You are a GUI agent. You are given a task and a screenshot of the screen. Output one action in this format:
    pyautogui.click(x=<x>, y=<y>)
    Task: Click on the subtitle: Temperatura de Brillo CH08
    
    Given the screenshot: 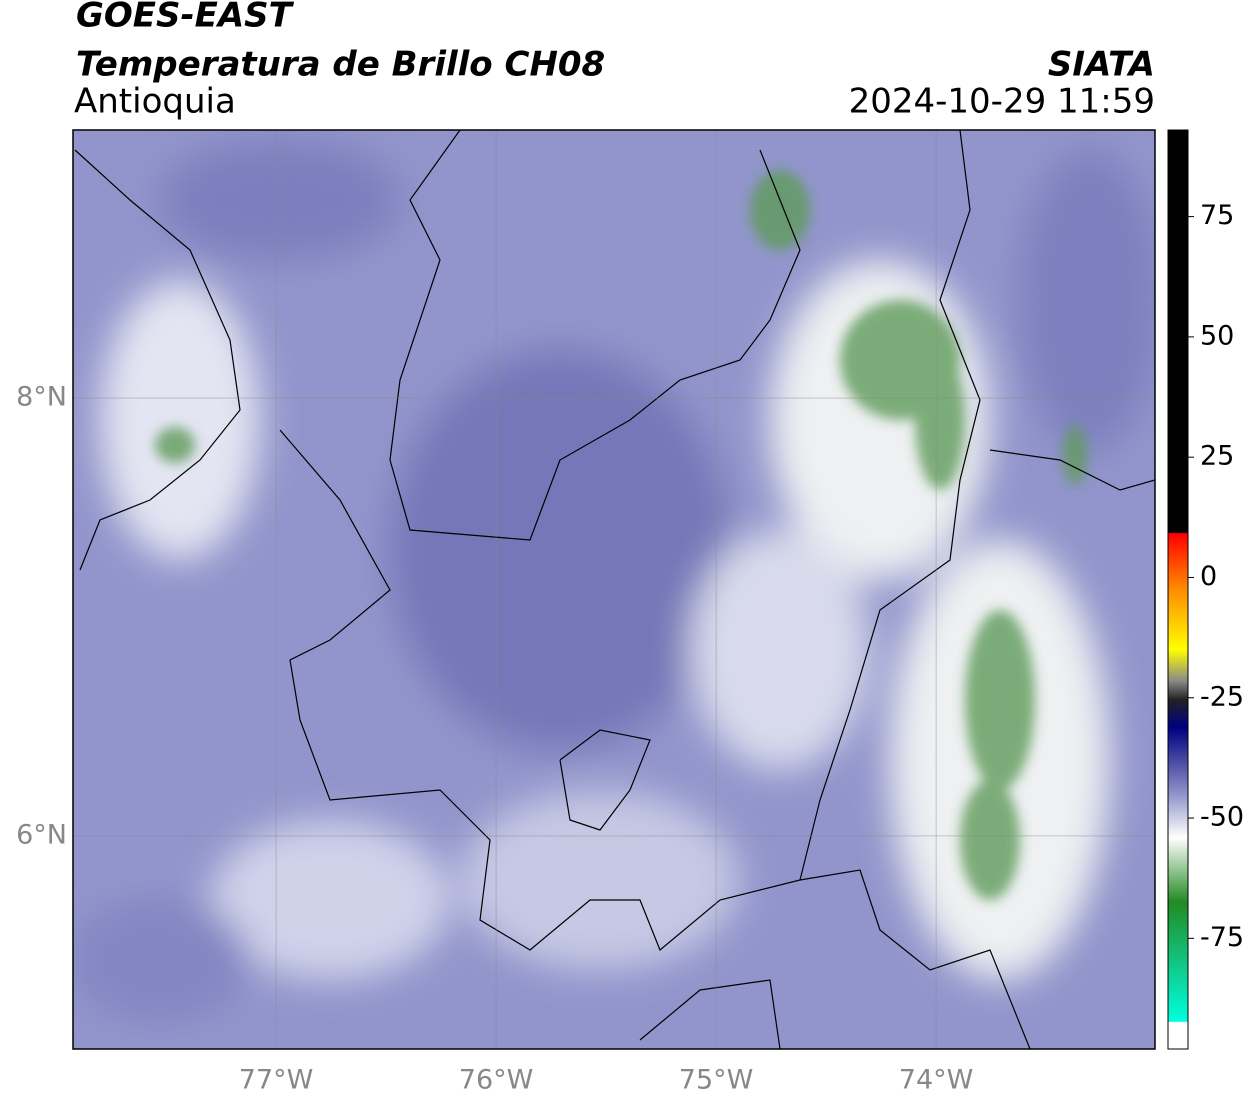 What is the action you would take?
    pyautogui.click(x=340, y=65)
    